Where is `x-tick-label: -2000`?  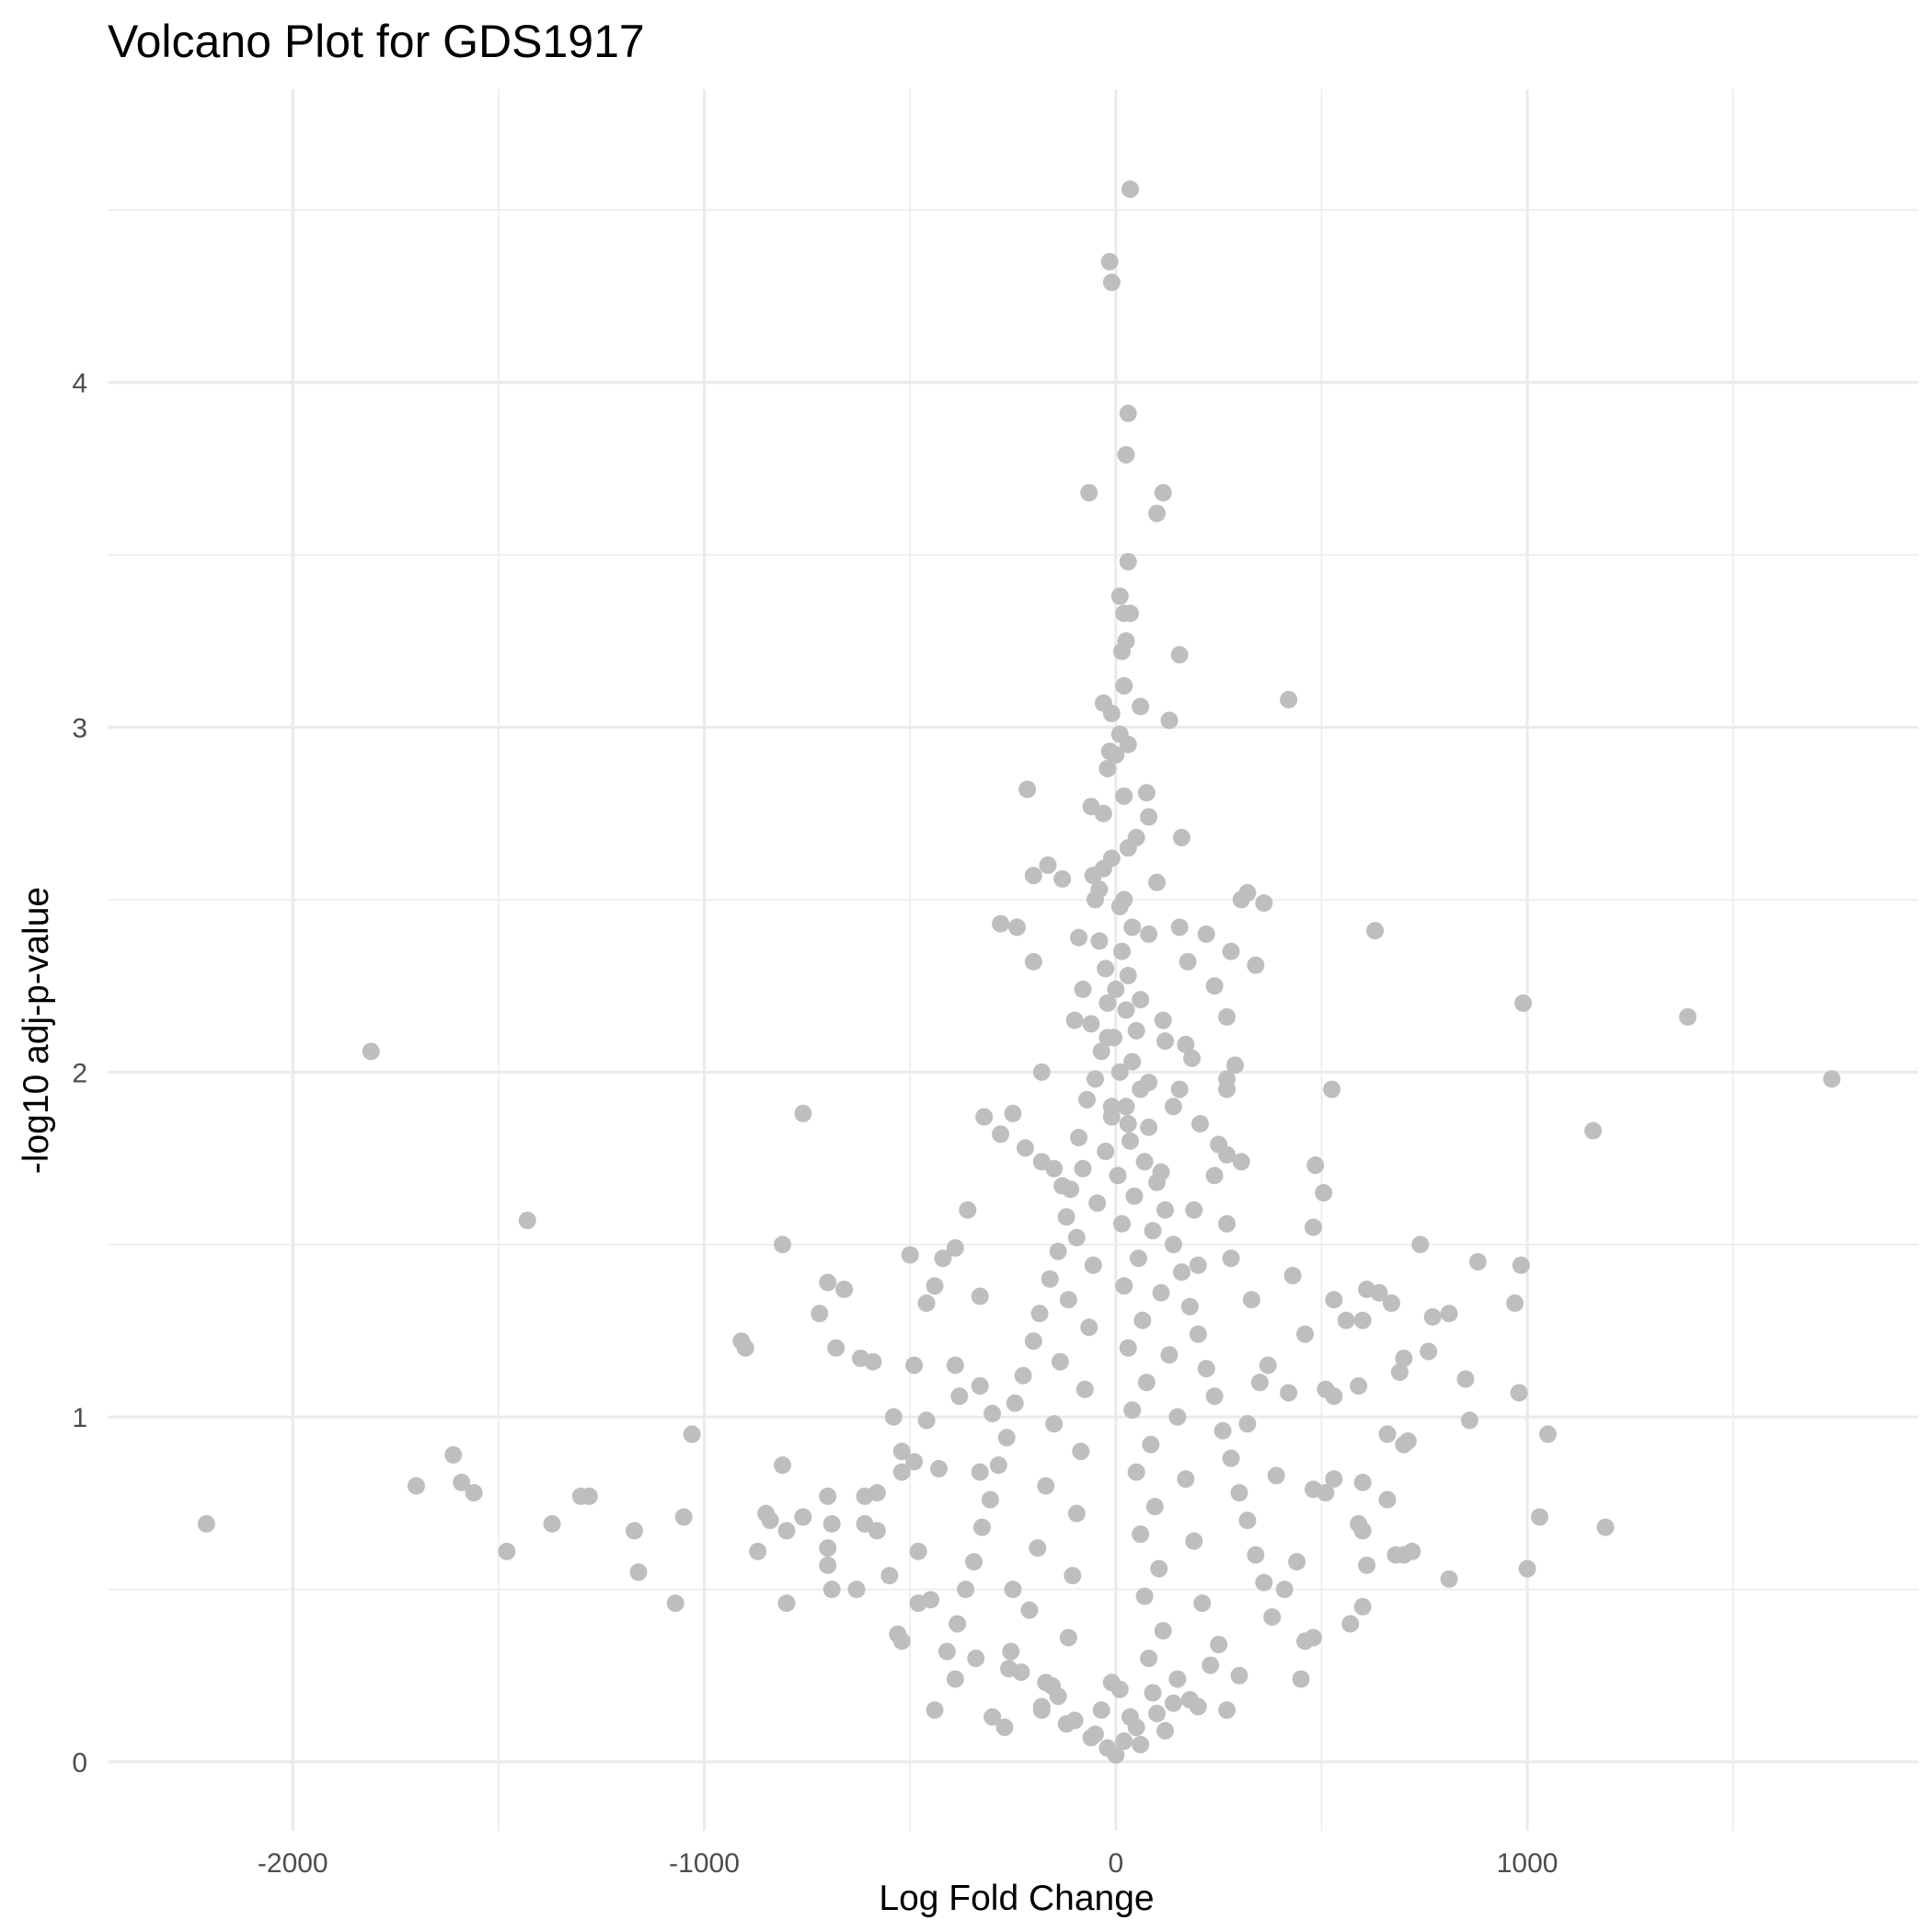 x-tick-label: -2000 is located at coordinates (293, 1863).